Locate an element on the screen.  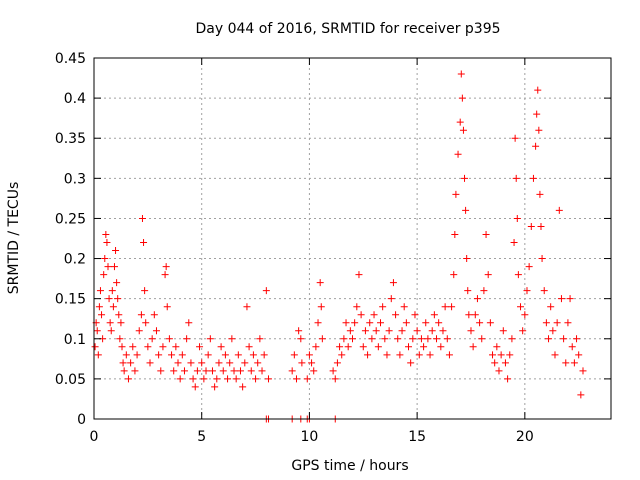
y-tick-label: 0.45 is located at coordinates (70, 59).